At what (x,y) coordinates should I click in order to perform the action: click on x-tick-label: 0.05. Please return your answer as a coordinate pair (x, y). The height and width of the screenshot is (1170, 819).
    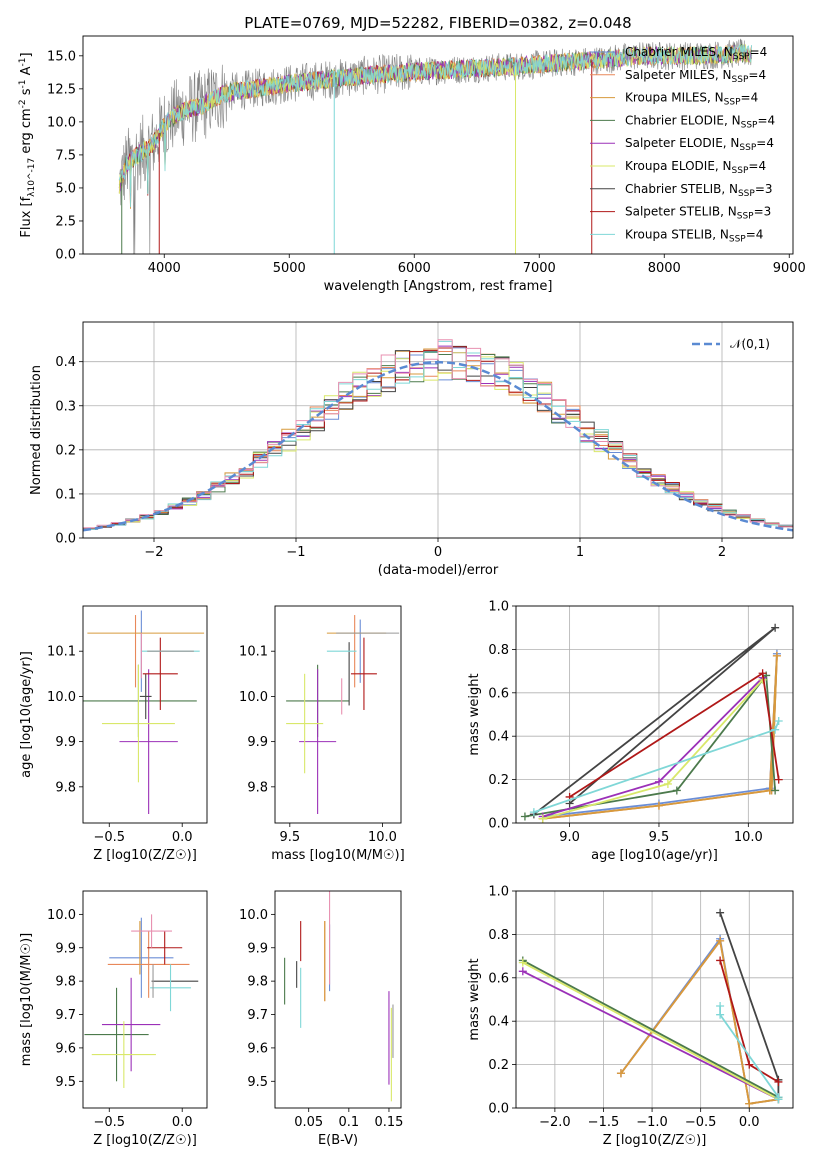
    Looking at the image, I should click on (308, 1122).